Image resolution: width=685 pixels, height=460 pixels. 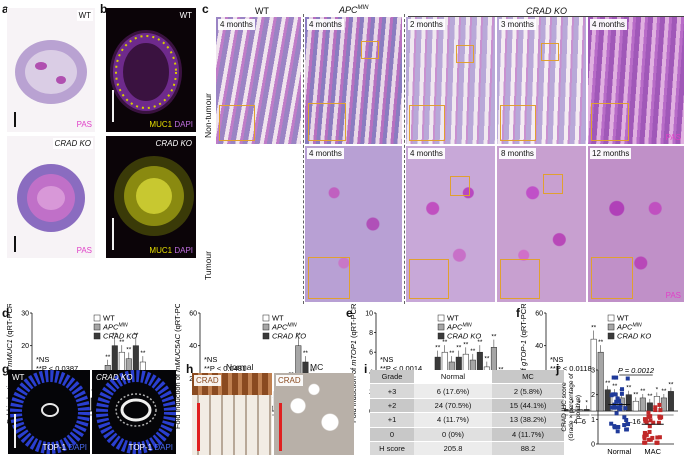 What do you see at coordinates (205, 9) in the screenshot?
I see `panel-label-c: c` at bounding box center [205, 9].